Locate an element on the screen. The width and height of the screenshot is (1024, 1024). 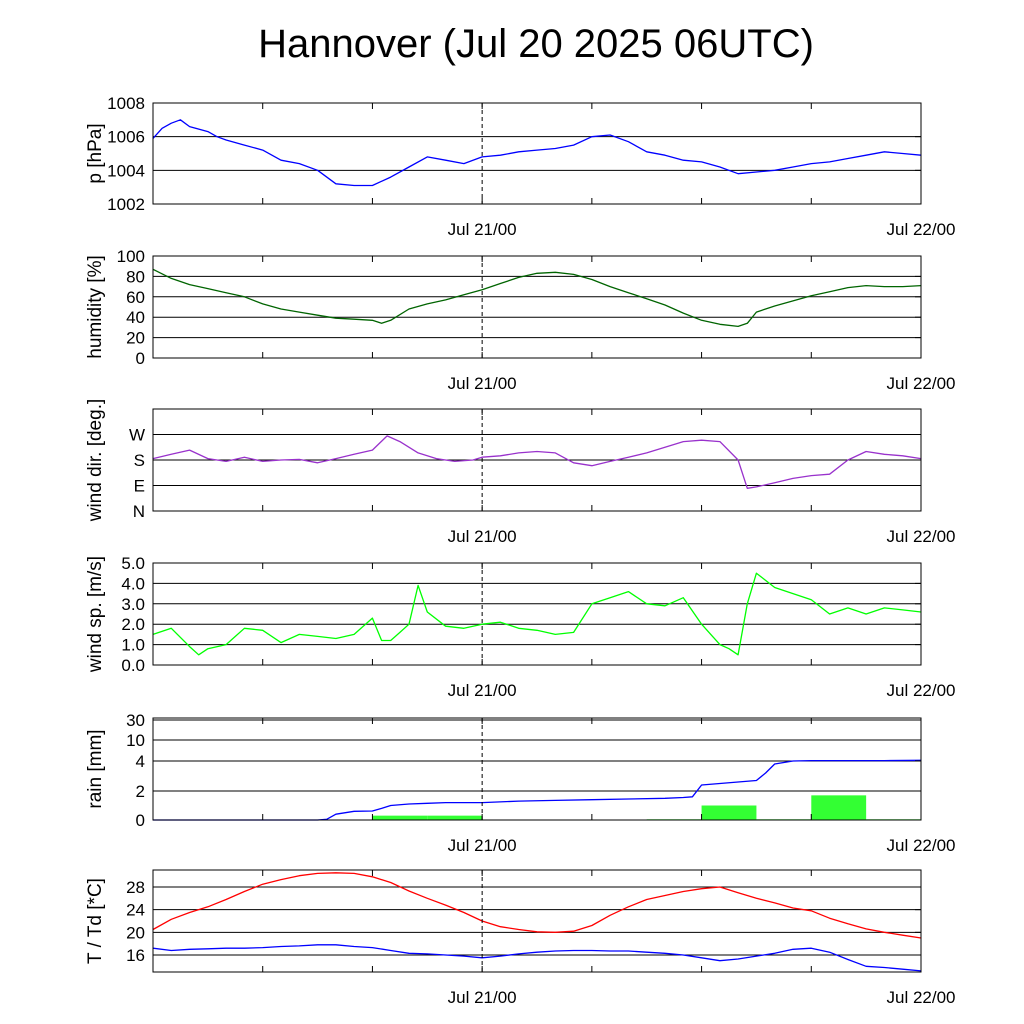
y-tick-label: E is located at coordinates (139, 486).